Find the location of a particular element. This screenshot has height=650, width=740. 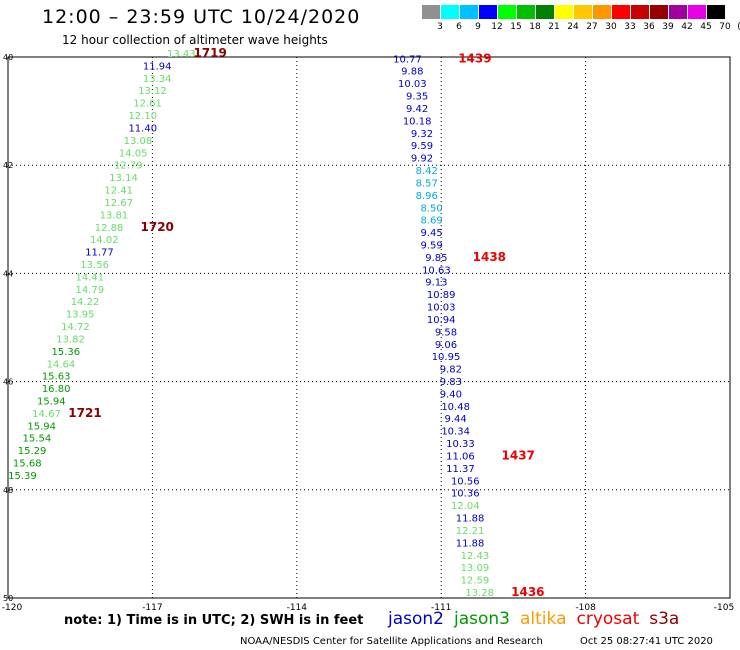

time-label: 1439 is located at coordinates (474, 58).